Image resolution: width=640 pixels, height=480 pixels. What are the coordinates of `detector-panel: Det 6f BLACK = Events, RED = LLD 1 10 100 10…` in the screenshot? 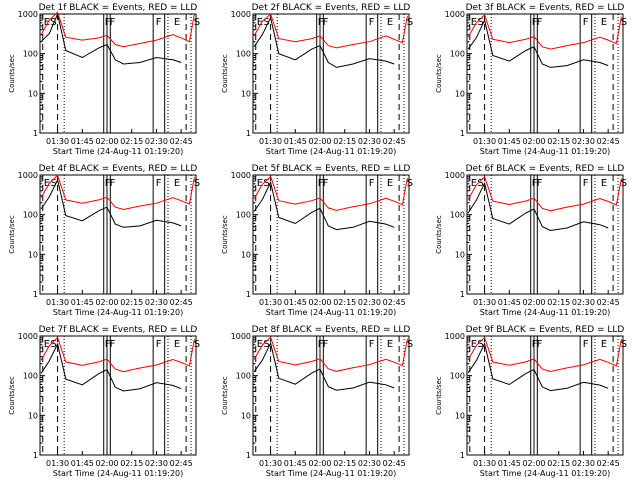 It's located at (531, 240).